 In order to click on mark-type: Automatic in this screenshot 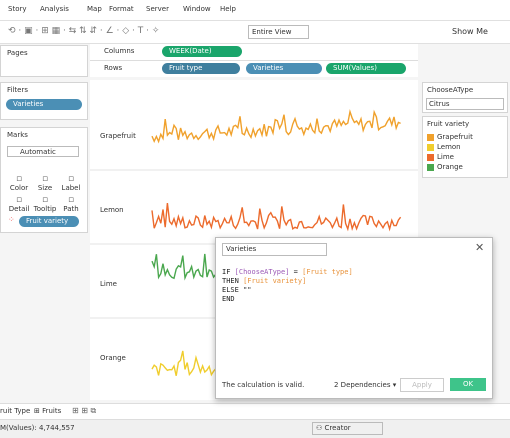, I will do `click(43, 151)`.